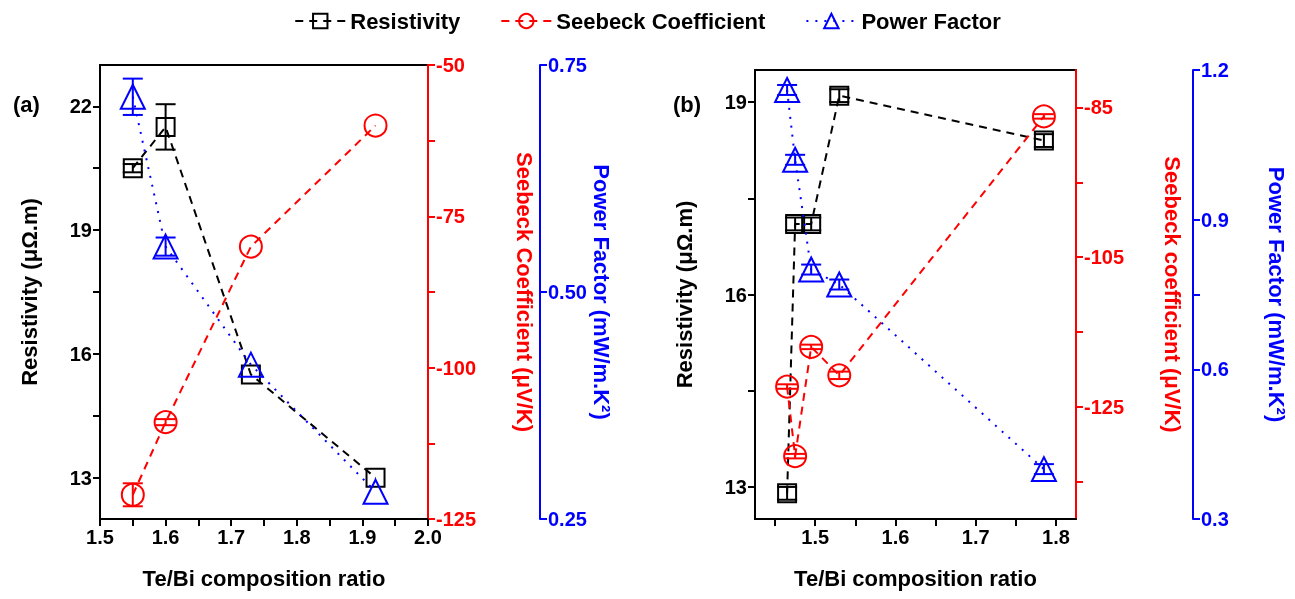  I want to click on text: (b), so click(687, 104).